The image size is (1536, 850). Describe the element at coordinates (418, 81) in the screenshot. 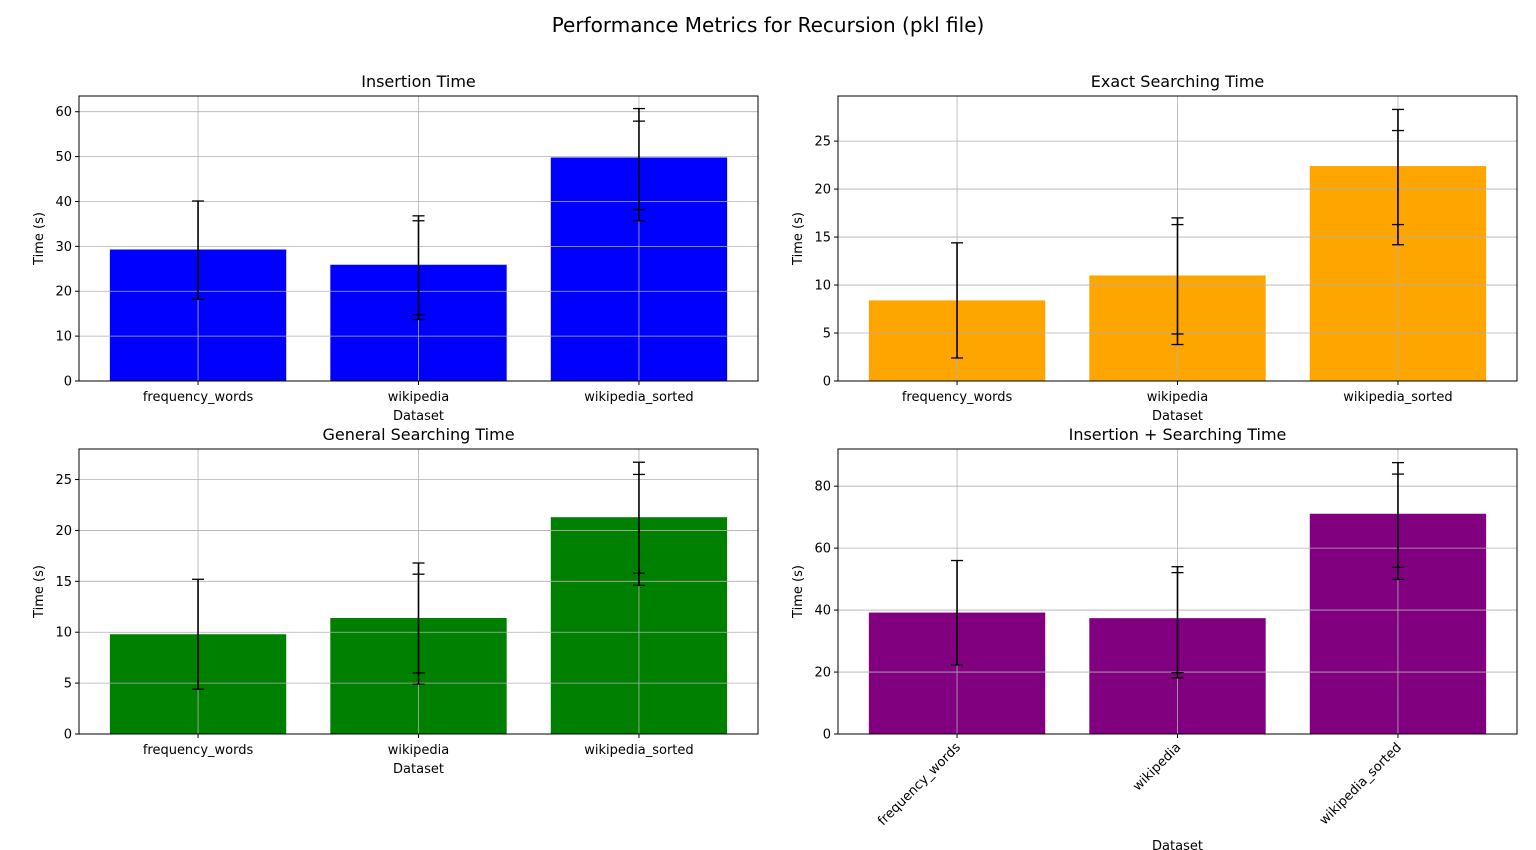

I see `subplot-title: Insertion Time` at that location.